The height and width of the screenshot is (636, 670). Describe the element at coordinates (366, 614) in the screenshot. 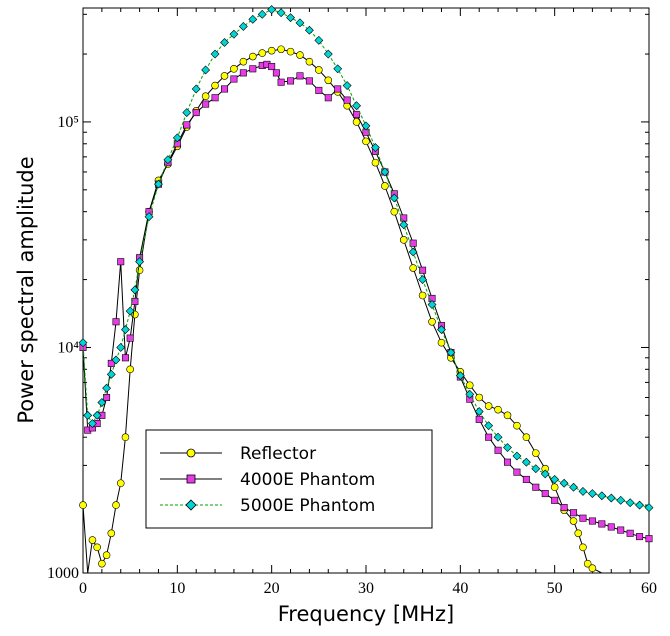

I see `x-axis-label: Frequency [MHz]` at that location.